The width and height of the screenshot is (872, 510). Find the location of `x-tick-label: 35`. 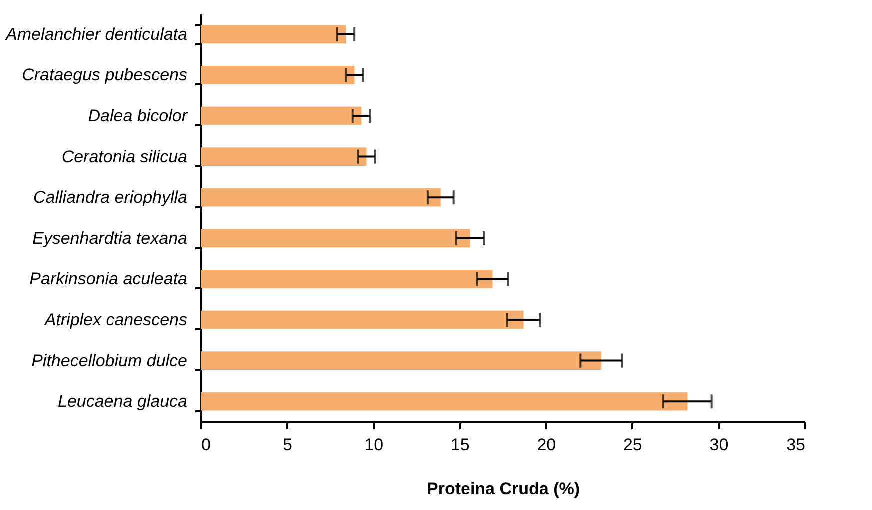

x-tick-label: 35 is located at coordinates (796, 445).